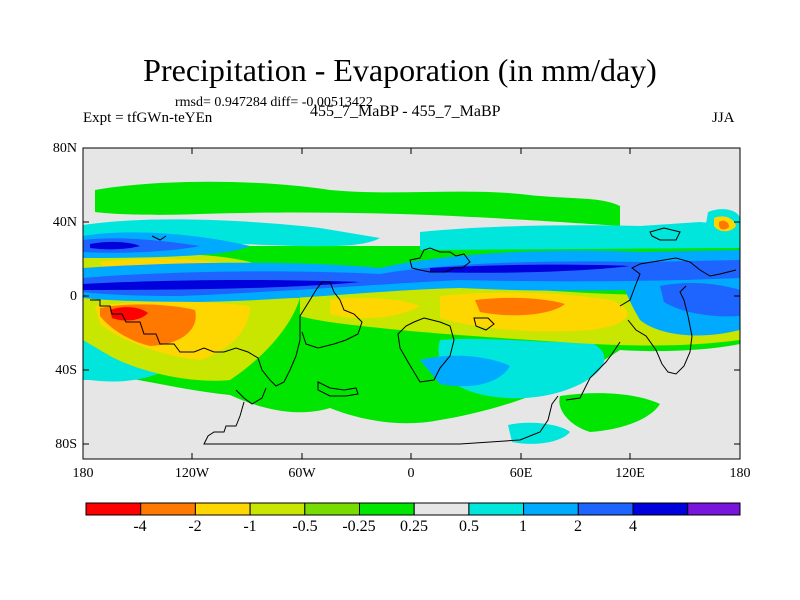 The width and height of the screenshot is (800, 600). What do you see at coordinates (578, 526) in the screenshot?
I see `colorbar-label: 2` at bounding box center [578, 526].